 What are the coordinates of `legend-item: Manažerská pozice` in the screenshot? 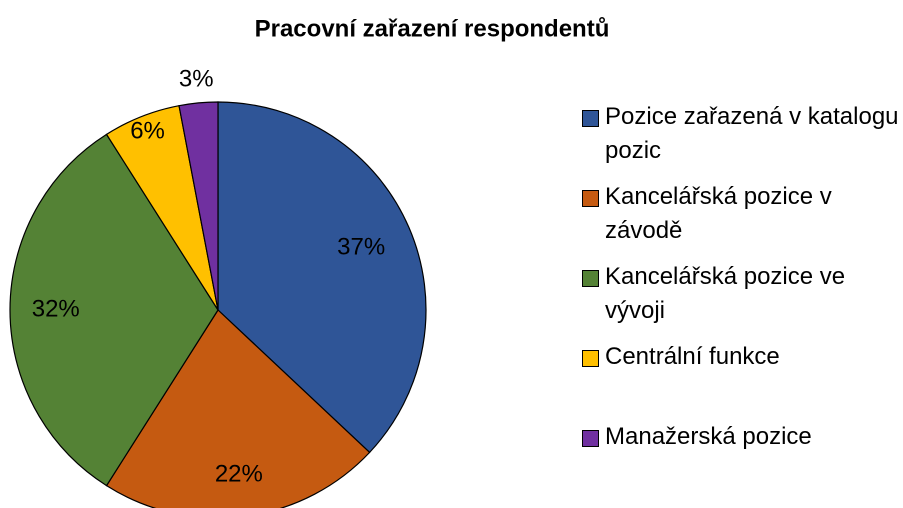 It's located at (741, 460).